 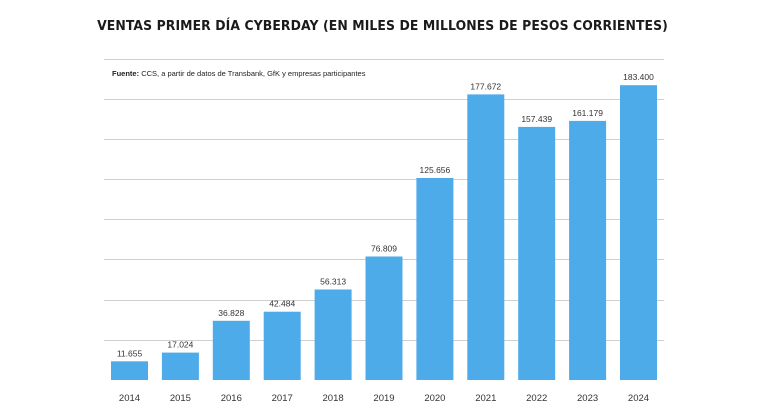 What do you see at coordinates (333, 398) in the screenshot?
I see `x-tick-label-2018: 2018` at bounding box center [333, 398].